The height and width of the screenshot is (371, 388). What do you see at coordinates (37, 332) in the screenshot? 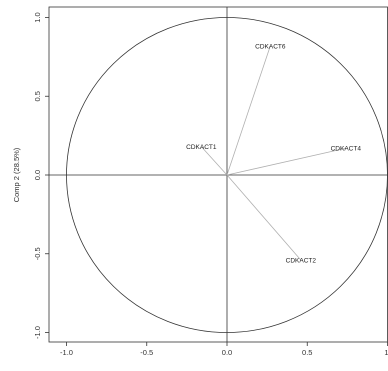
I see `y-tick-label: -1.0` at bounding box center [37, 332].